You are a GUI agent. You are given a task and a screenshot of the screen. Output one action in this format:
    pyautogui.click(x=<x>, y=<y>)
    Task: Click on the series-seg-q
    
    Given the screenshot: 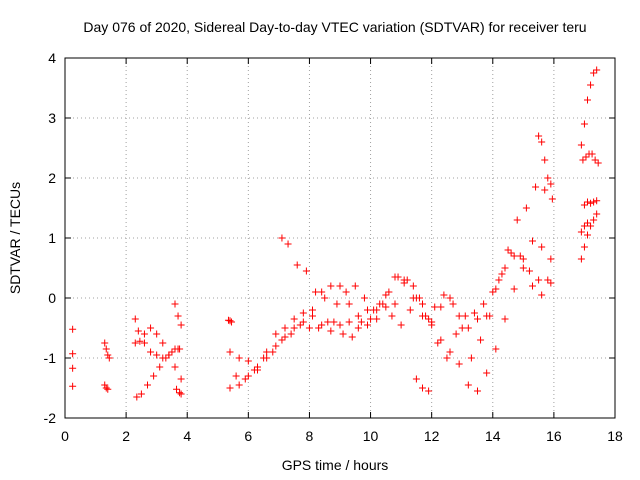 What is the action you would take?
    pyautogui.click(x=590, y=158)
    